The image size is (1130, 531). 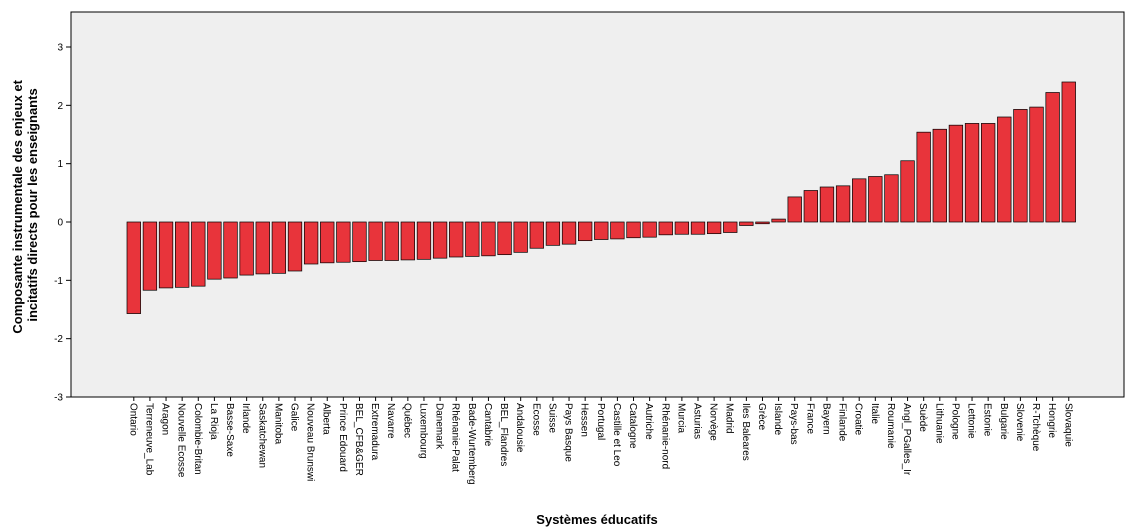 I want to click on x-tick-label: Colombie-Britan, so click(x=197, y=439).